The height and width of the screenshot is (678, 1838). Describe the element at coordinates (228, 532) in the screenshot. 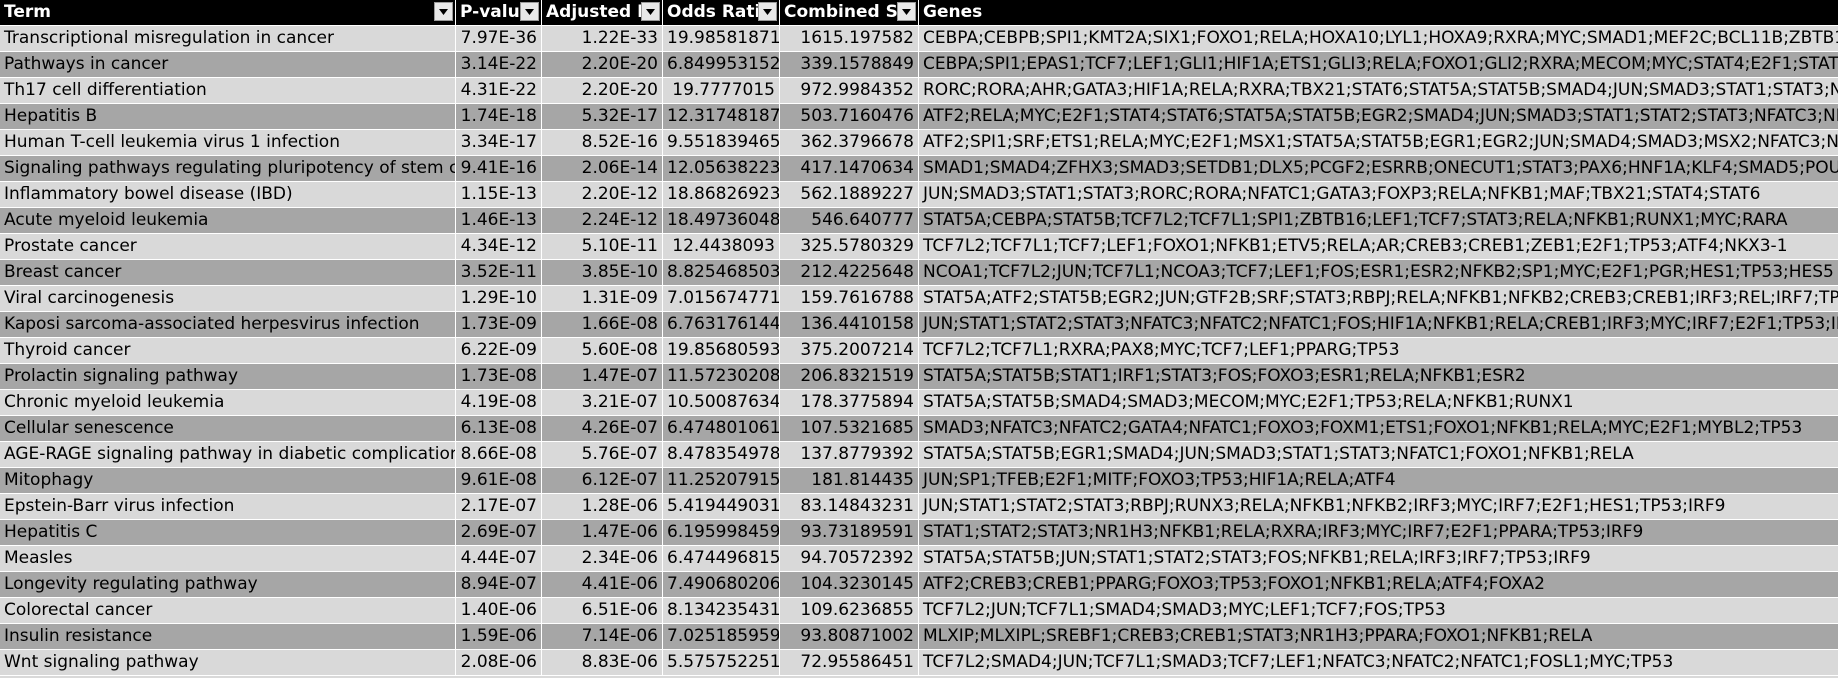

I see `cell-term: Hepatitis C` at that location.